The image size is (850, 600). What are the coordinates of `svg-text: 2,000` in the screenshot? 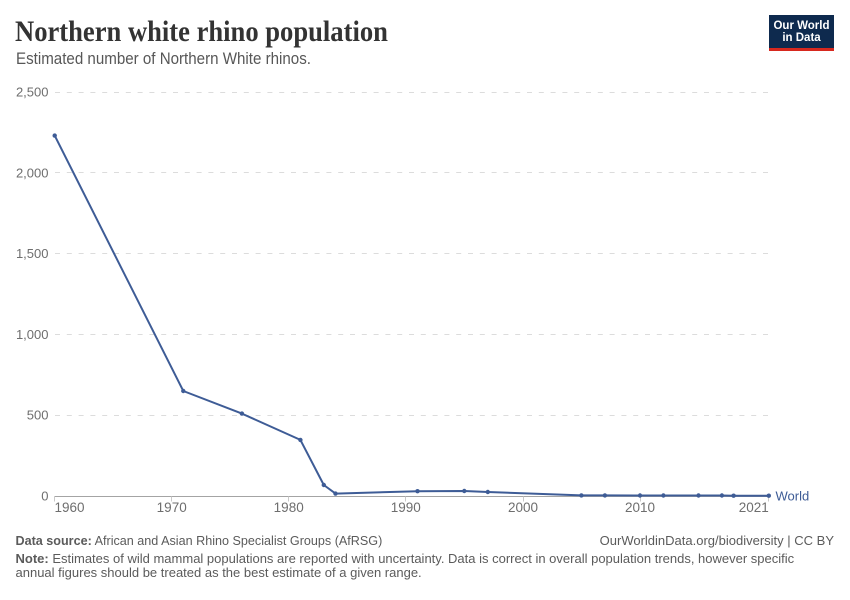 It's located at (32, 172).